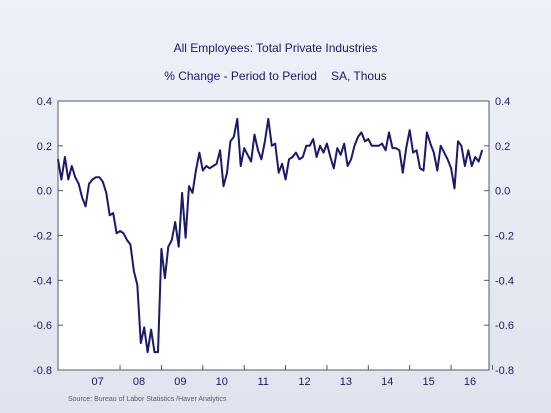 Image resolution: width=551 pixels, height=413 pixels. What do you see at coordinates (222, 382) in the screenshot?
I see `x-tick-label: 10` at bounding box center [222, 382].